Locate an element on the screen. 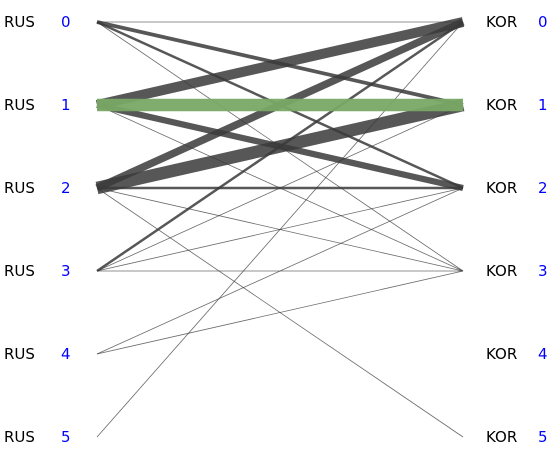 This screenshot has height=450, width=550. left-node-index-0: 0 is located at coordinates (66, 22).